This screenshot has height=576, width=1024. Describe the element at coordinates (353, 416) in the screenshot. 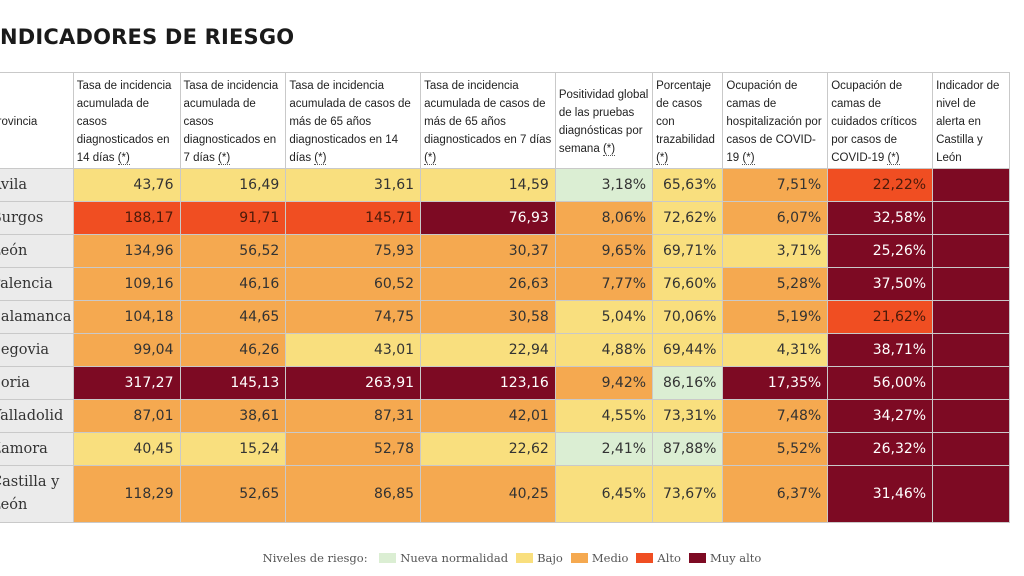

I see `indicator-cell: 87,31` at that location.